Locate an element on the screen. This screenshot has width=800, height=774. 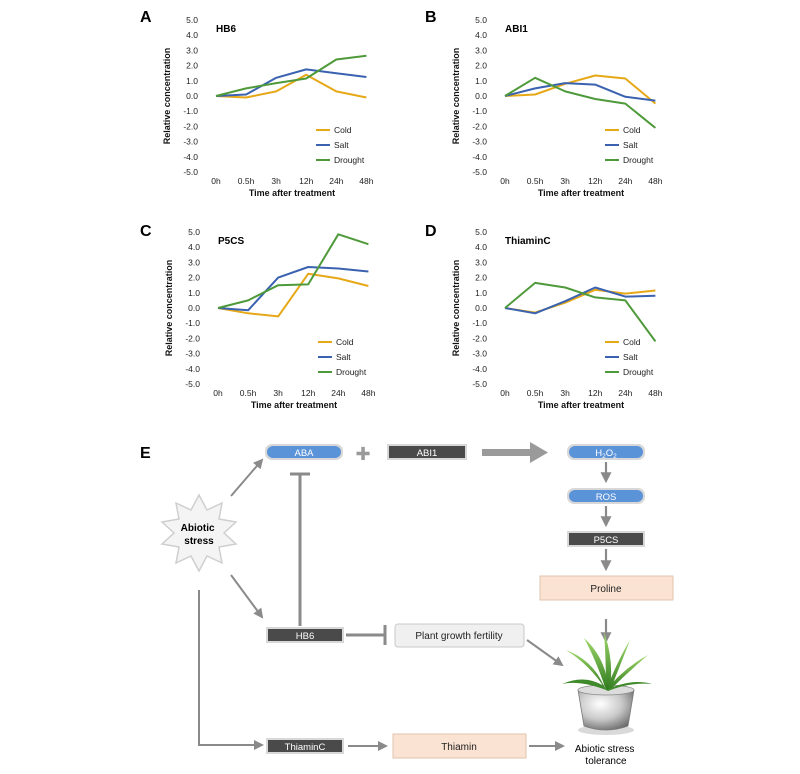
p5cs-box: P5CS is located at coordinates (606, 539).